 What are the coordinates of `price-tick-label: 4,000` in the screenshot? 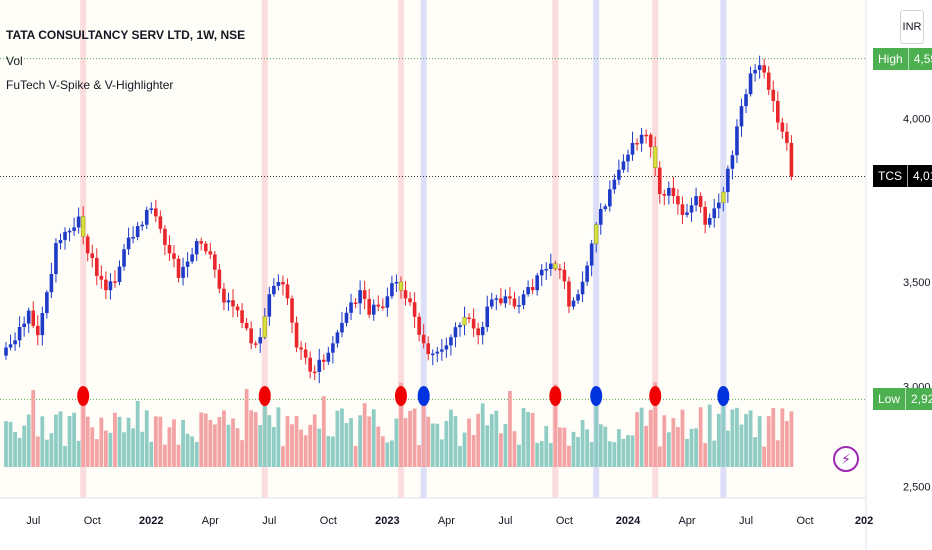 It's located at (917, 119).